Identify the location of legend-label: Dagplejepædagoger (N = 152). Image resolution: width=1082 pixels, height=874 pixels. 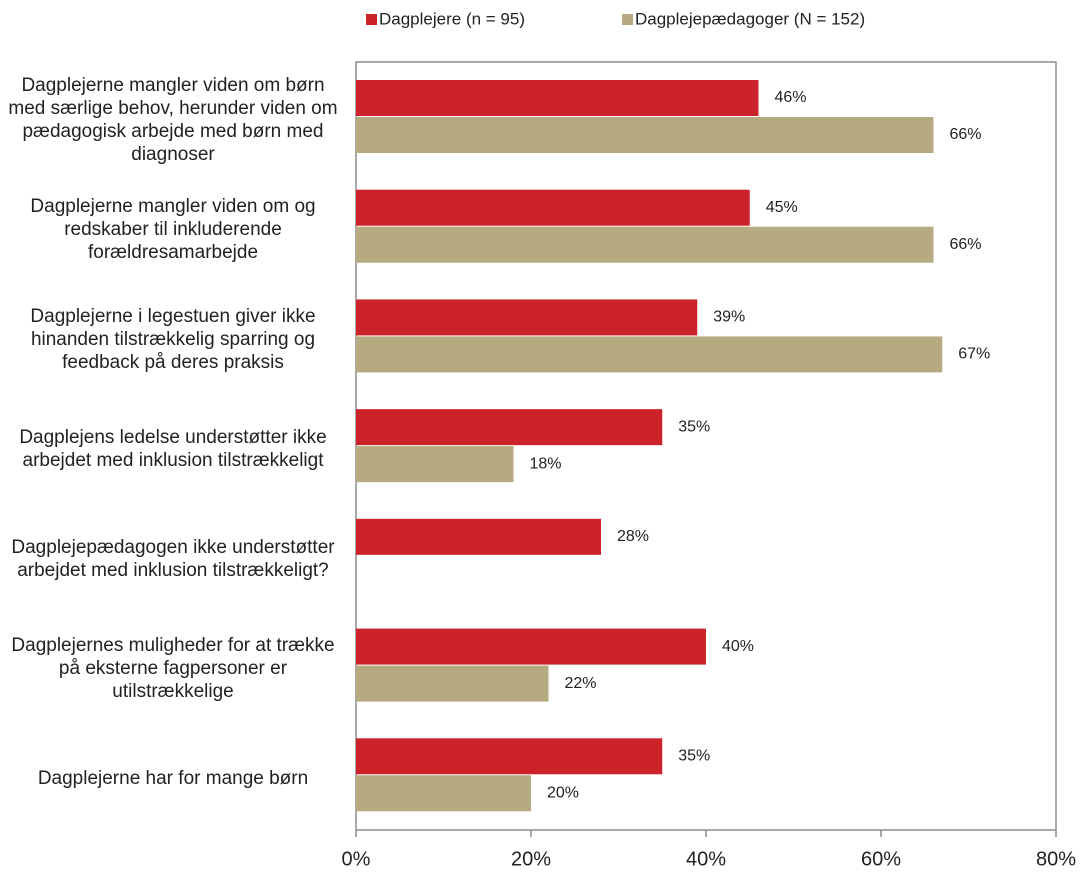
(750, 18).